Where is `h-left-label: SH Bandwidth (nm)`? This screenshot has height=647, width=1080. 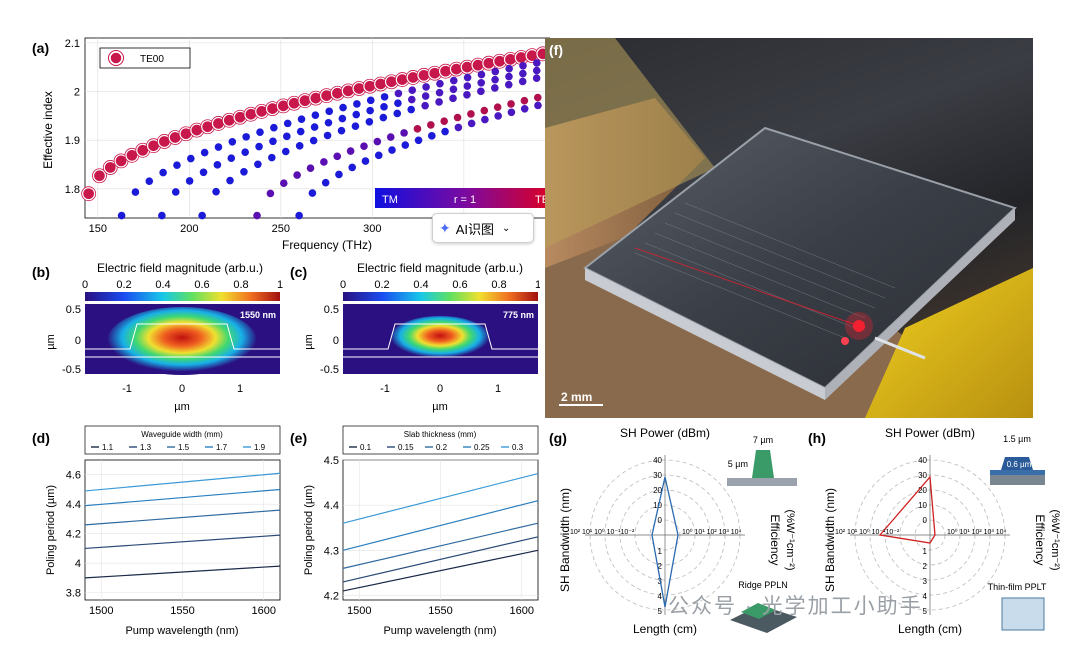 h-left-label: SH Bandwidth (nm) is located at coordinates (830, 540).